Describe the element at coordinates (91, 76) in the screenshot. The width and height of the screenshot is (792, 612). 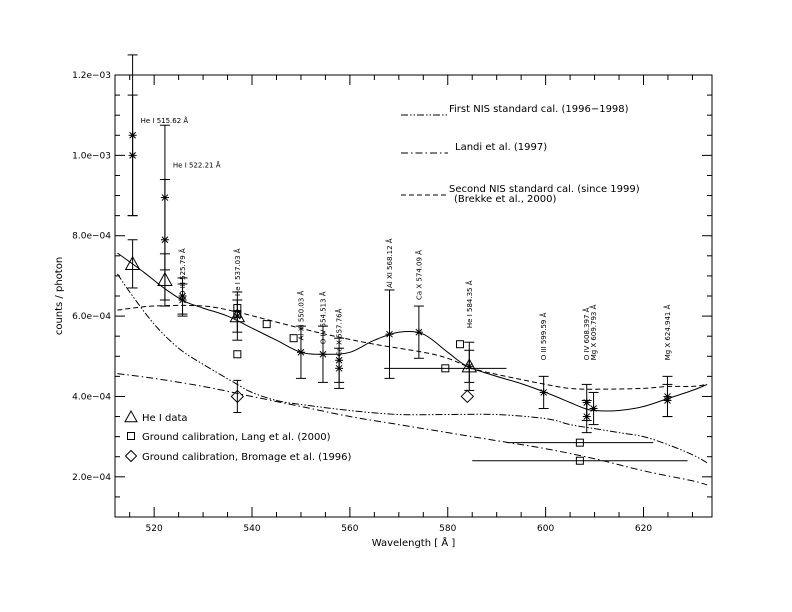
I see `y-tick-label: 1.2e−03` at that location.